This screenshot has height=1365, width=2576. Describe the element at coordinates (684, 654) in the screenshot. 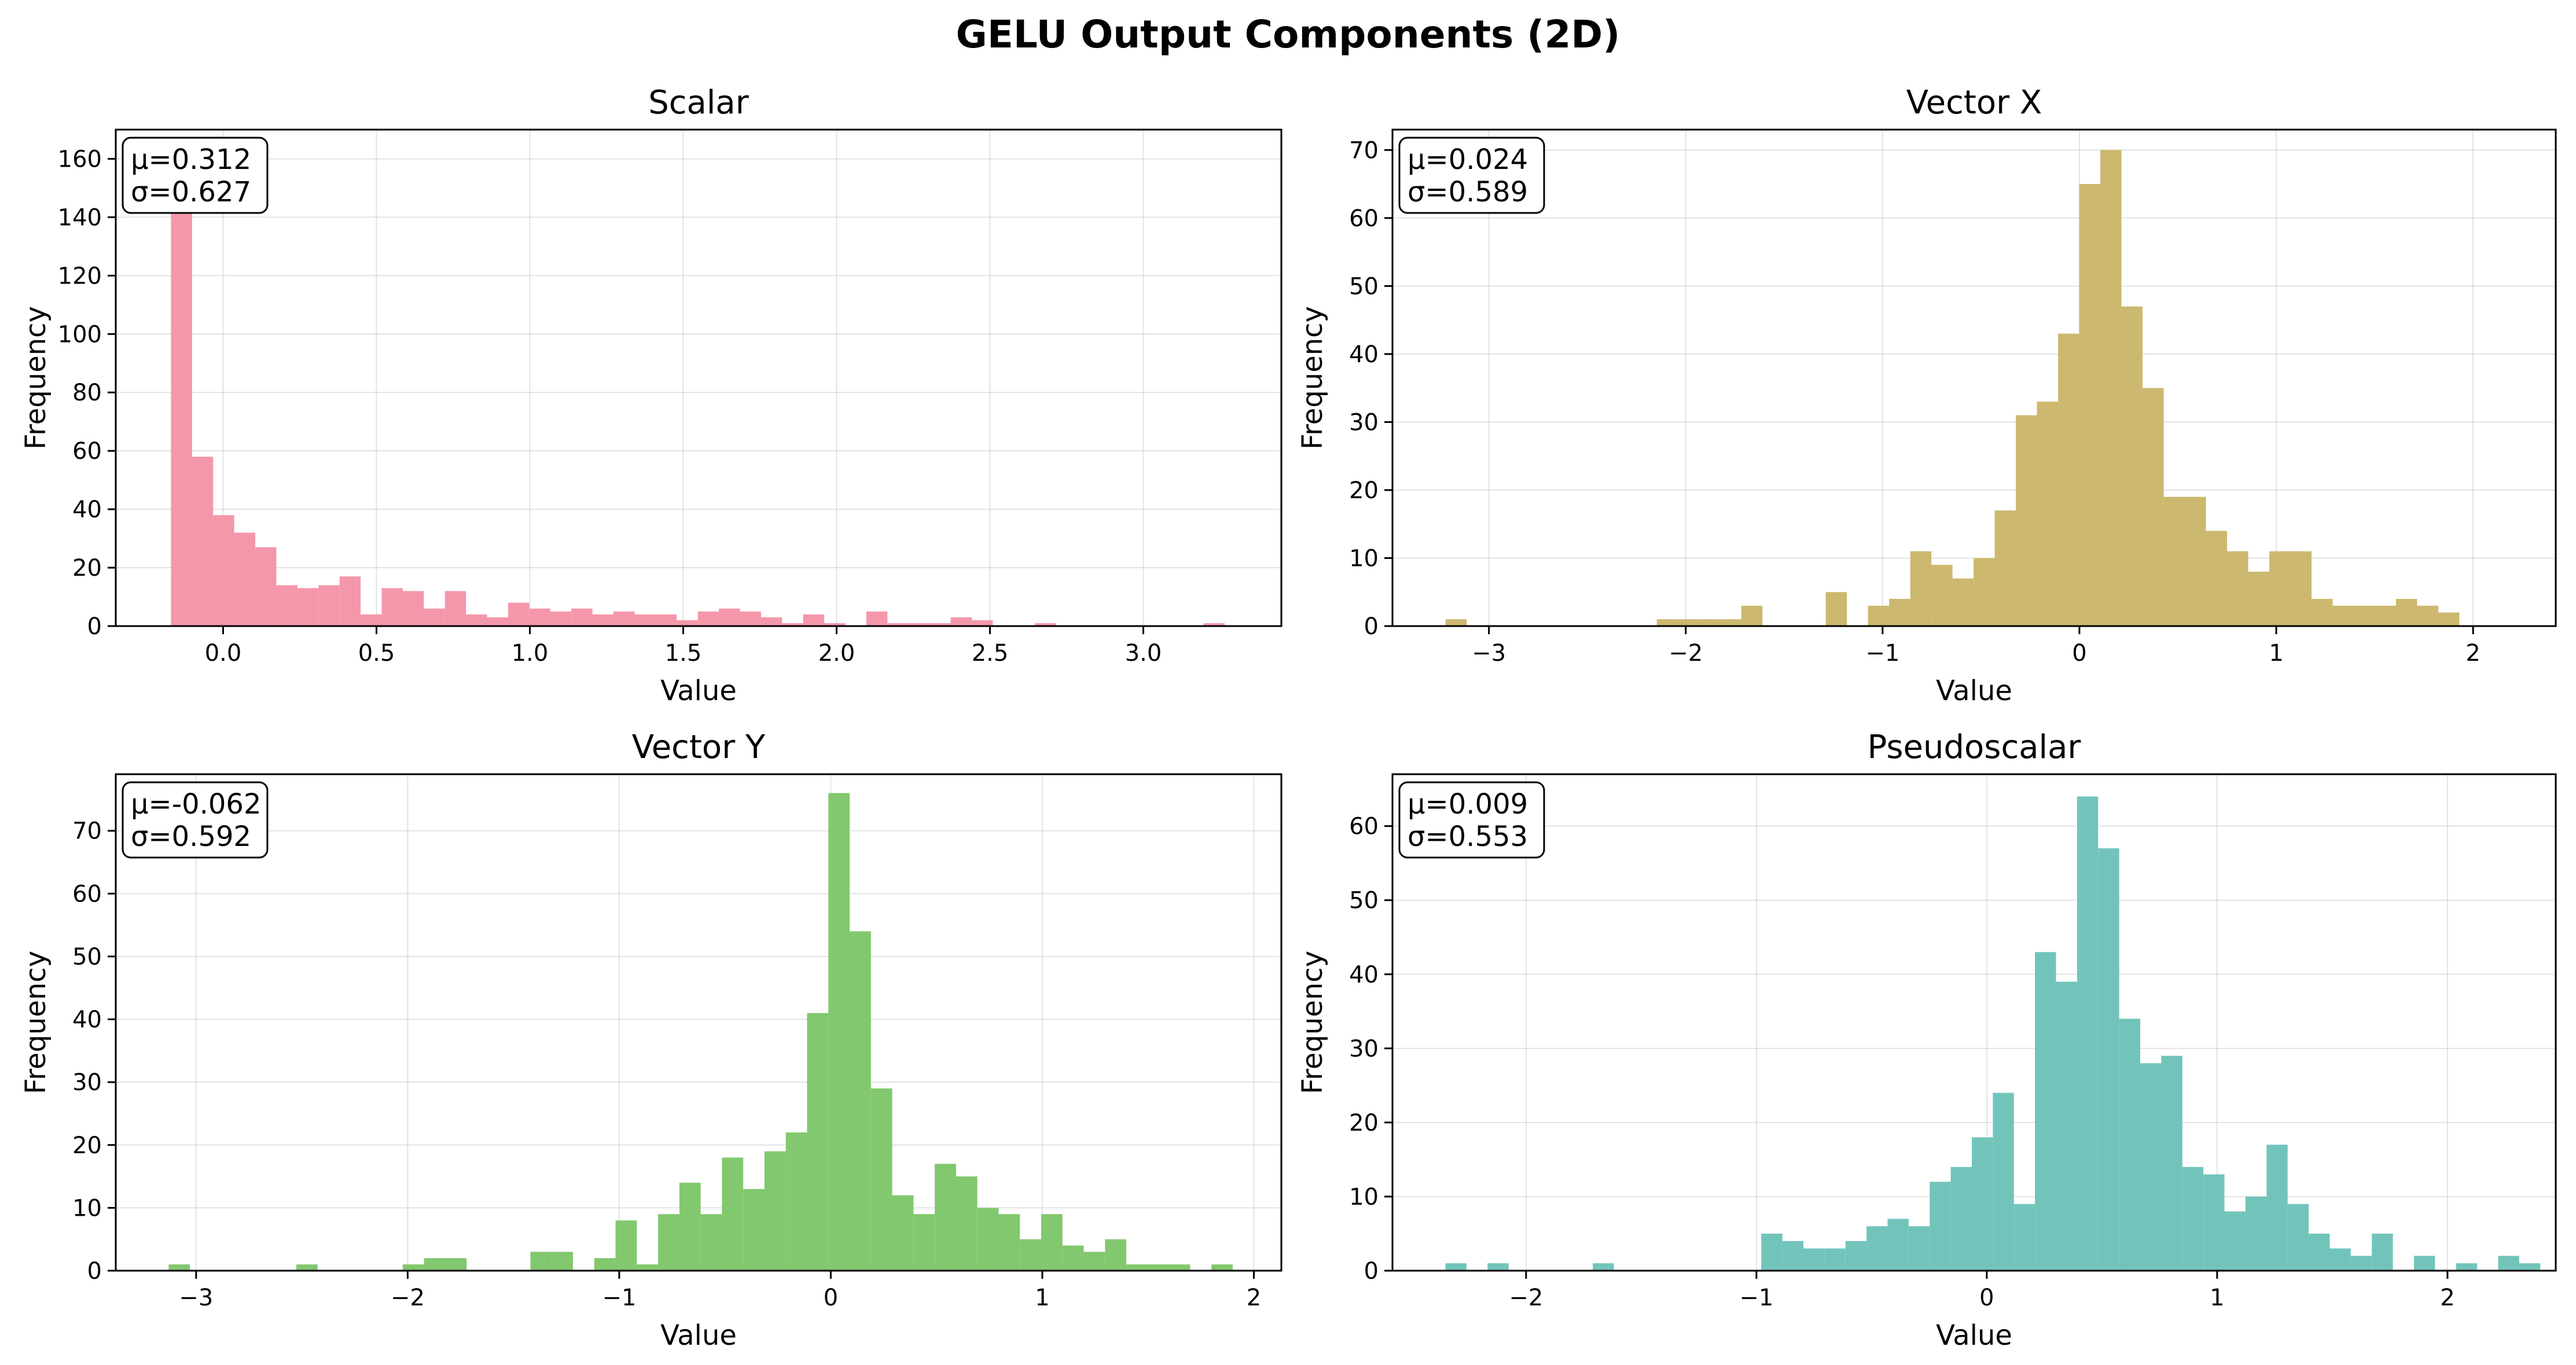

I see `x-tick-label: 1.5` at that location.